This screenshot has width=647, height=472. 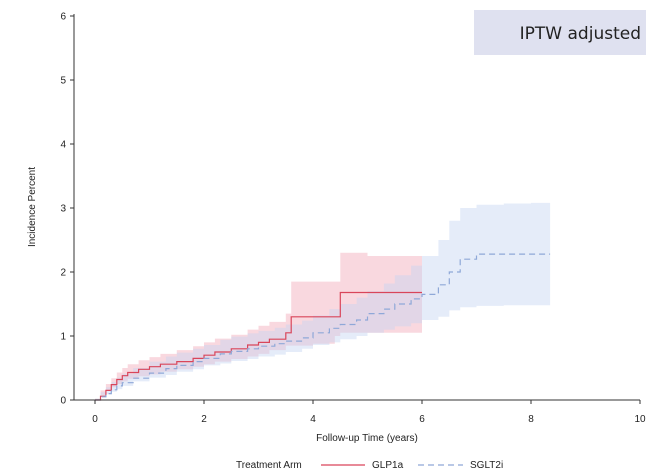 What do you see at coordinates (67, 209) in the screenshot?
I see `y-ticks: 0 1 2 3 4 5 6` at bounding box center [67, 209].